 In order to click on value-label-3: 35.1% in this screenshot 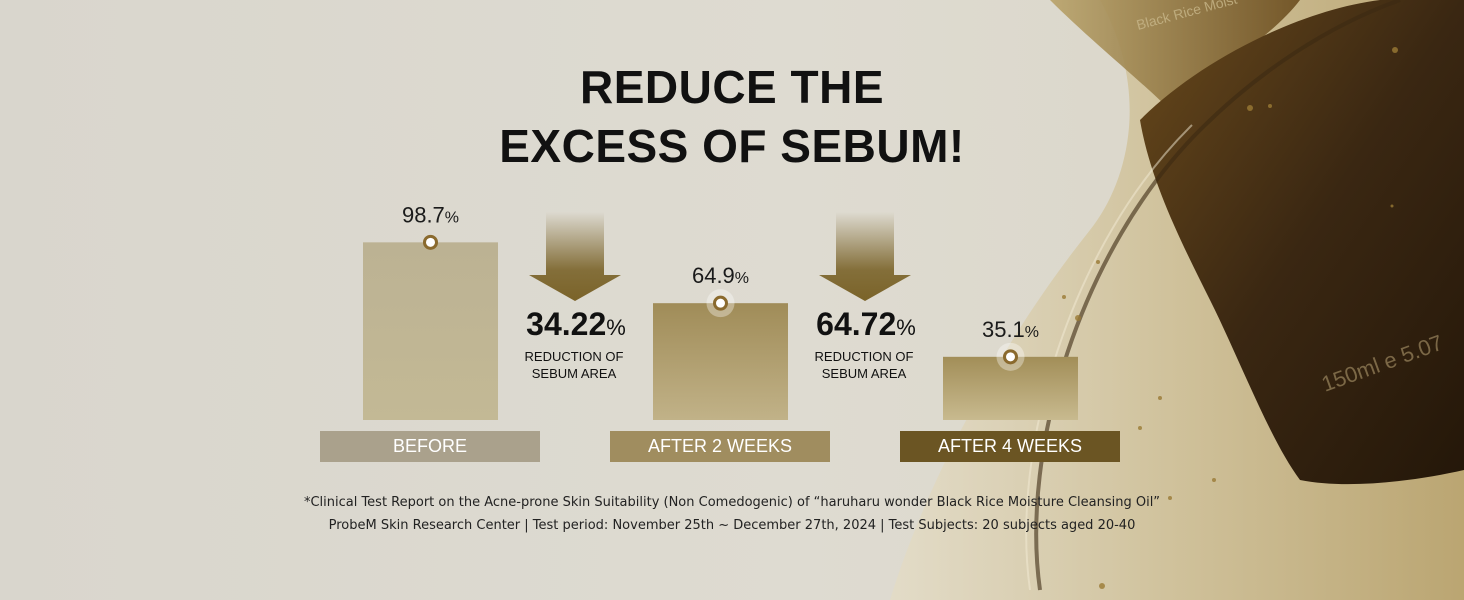, I will do `click(1010, 329)`.